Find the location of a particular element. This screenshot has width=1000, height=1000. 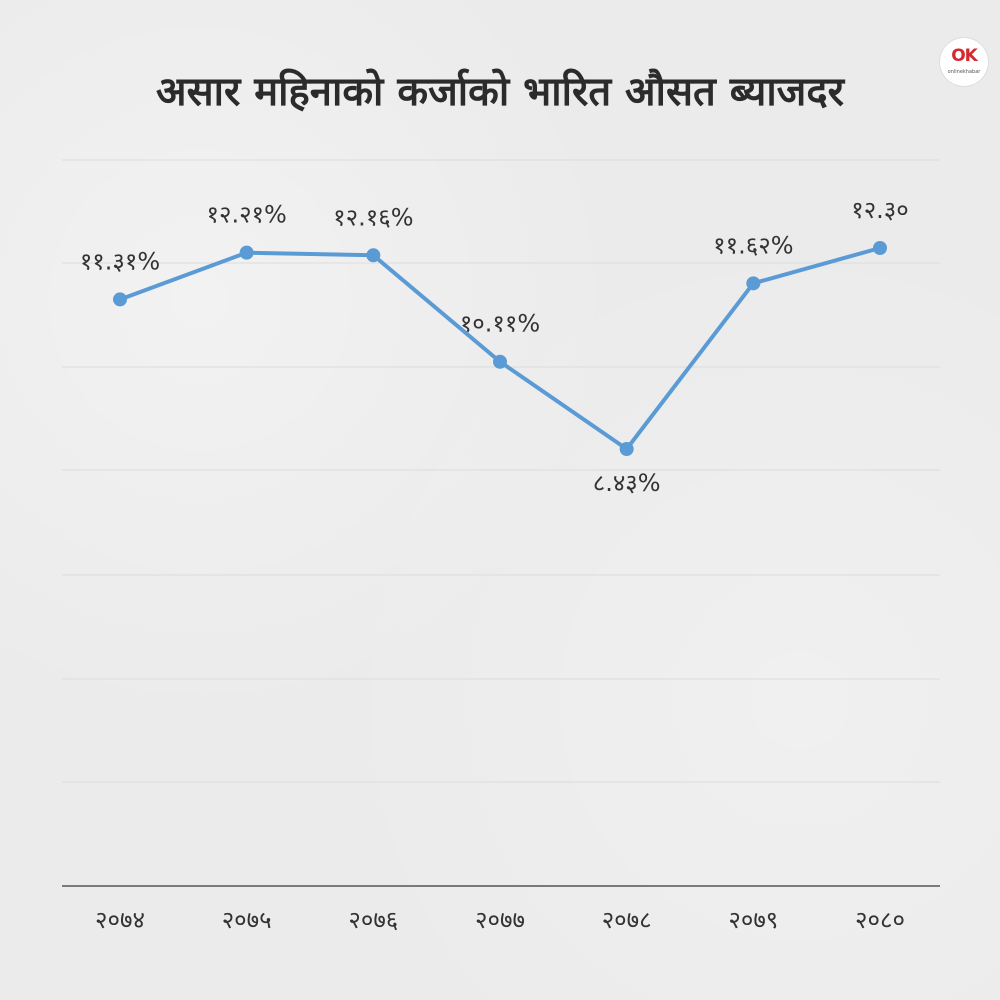

onlinekhabar-logo: OK onlinekhabar is located at coordinates (964, 62).